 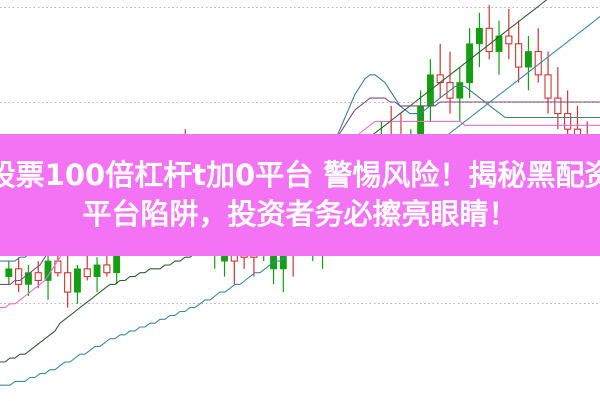 I want to click on banner-line-1: 股票100倍杠杆t加0平台 警惕风险！揭秘黑配资, so click(x=300, y=174).